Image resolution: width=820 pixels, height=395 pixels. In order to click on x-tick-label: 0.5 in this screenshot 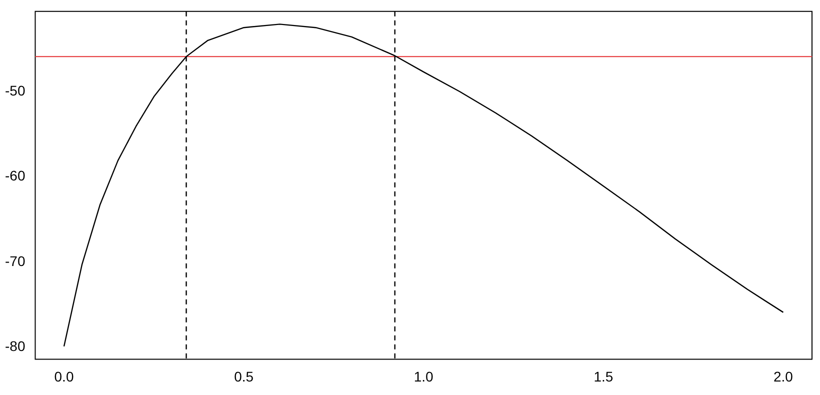, I will do `click(244, 376)`.